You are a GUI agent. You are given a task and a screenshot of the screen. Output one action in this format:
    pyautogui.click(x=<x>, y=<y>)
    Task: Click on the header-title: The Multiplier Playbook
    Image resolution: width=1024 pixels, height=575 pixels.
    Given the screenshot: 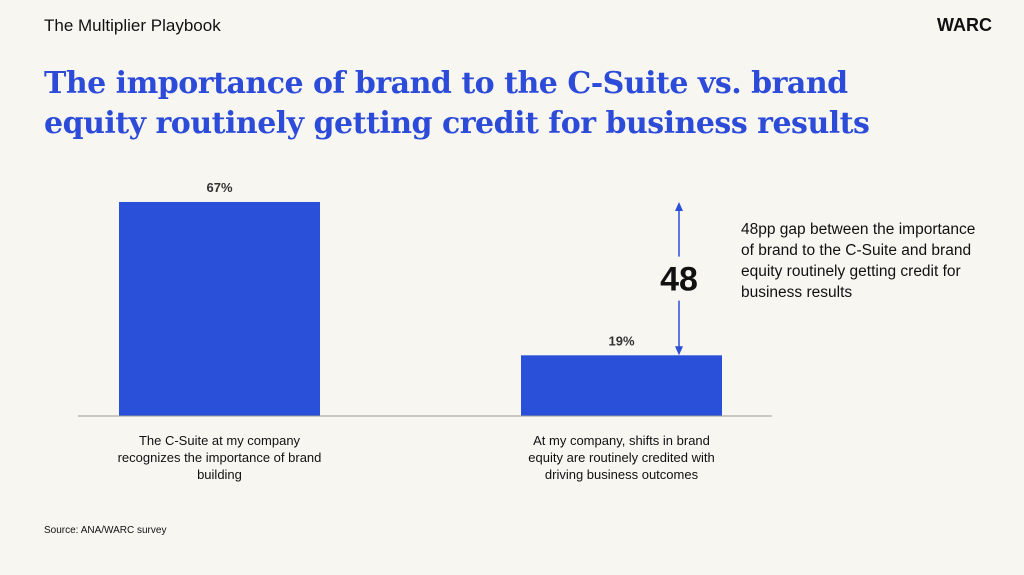 What is the action you would take?
    pyautogui.click(x=132, y=25)
    